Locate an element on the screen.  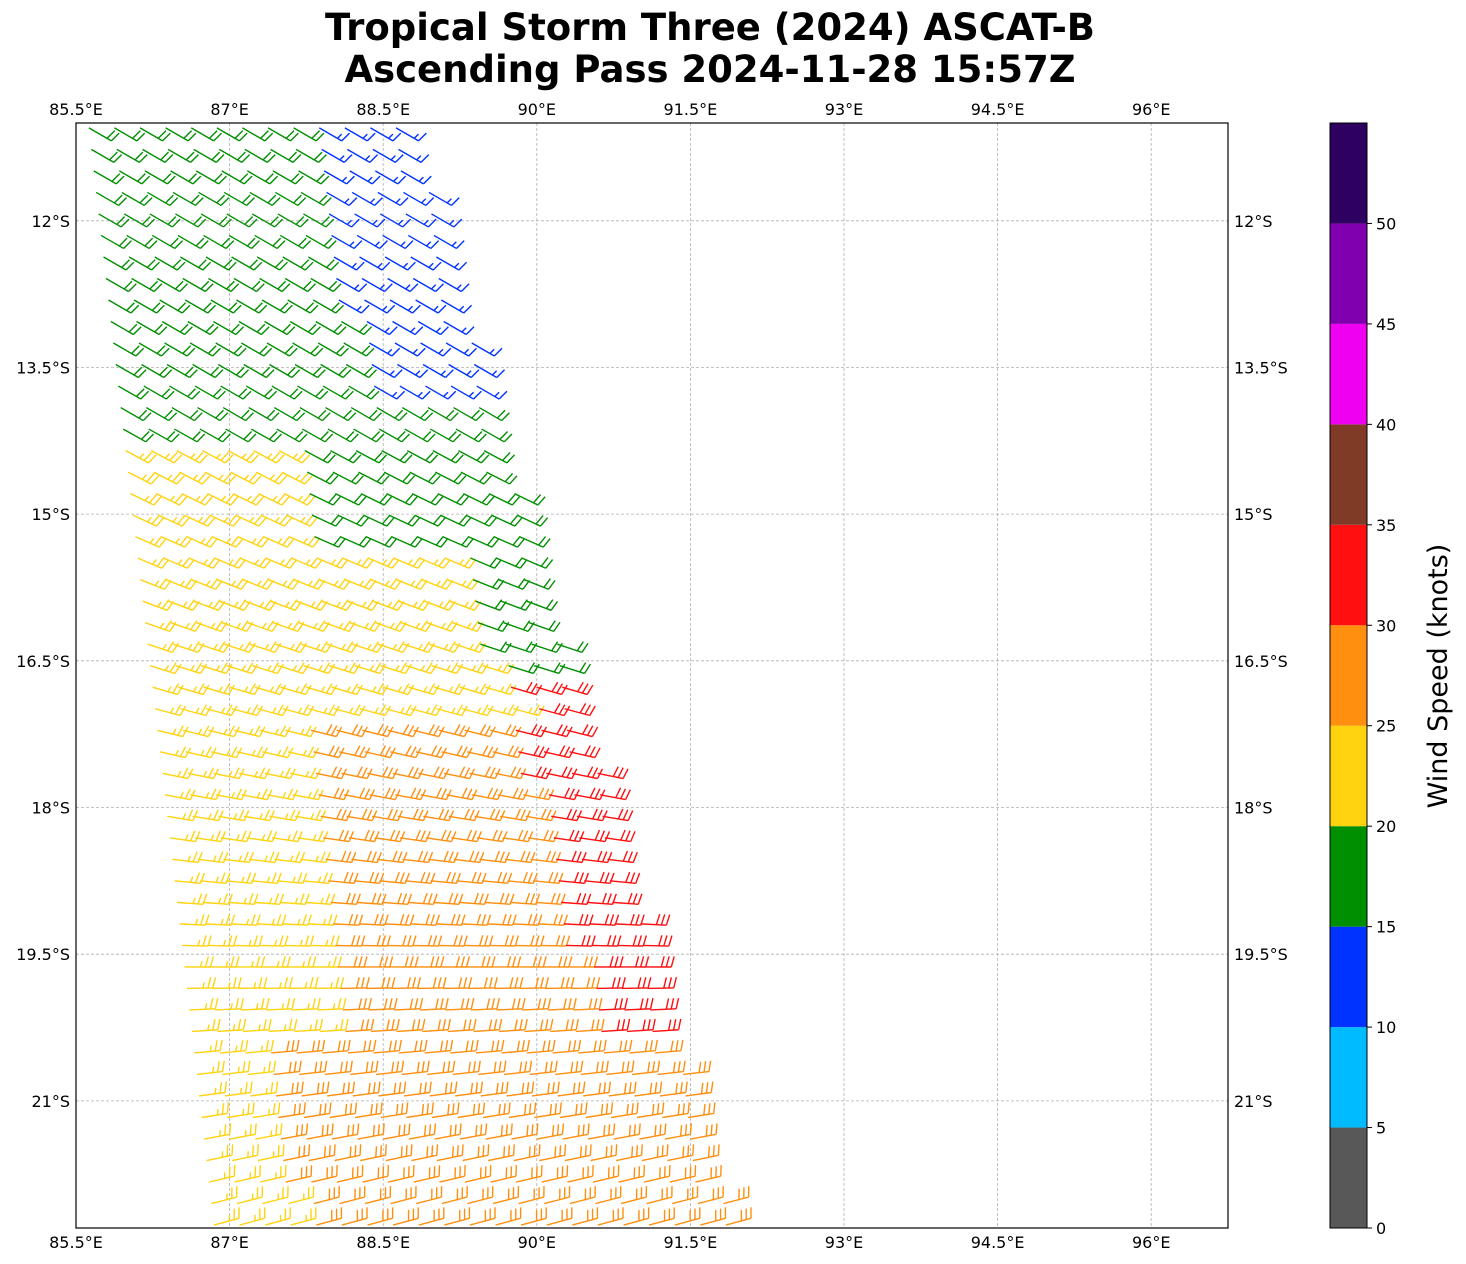
colorbar-label: Wind Speed (knots) is located at coordinates (1438, 676).